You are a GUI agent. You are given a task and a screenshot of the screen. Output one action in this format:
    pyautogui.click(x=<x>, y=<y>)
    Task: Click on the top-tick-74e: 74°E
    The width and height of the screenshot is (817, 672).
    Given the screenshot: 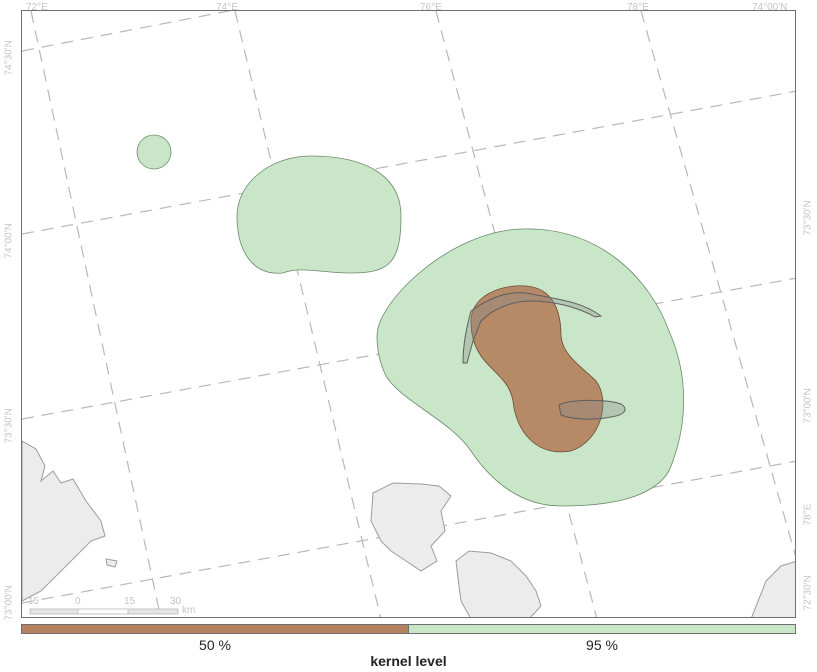 What is the action you would take?
    pyautogui.click(x=227, y=7)
    